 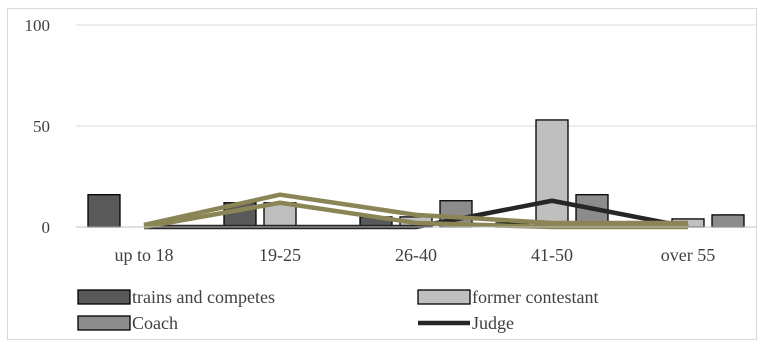 I want to click on legend-label: trains and competes, so click(x=203, y=297).